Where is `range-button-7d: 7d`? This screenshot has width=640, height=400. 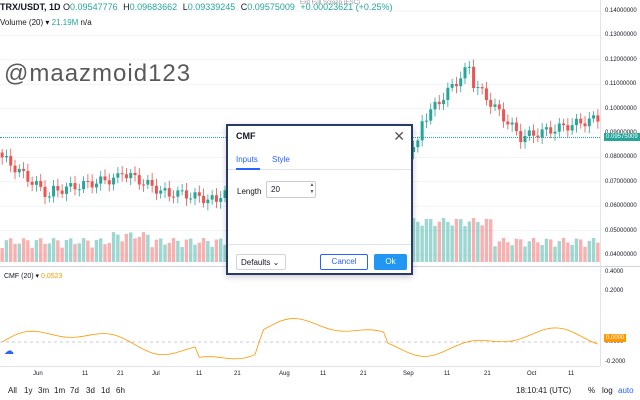 range-button-7d: 7d is located at coordinates (74, 390).